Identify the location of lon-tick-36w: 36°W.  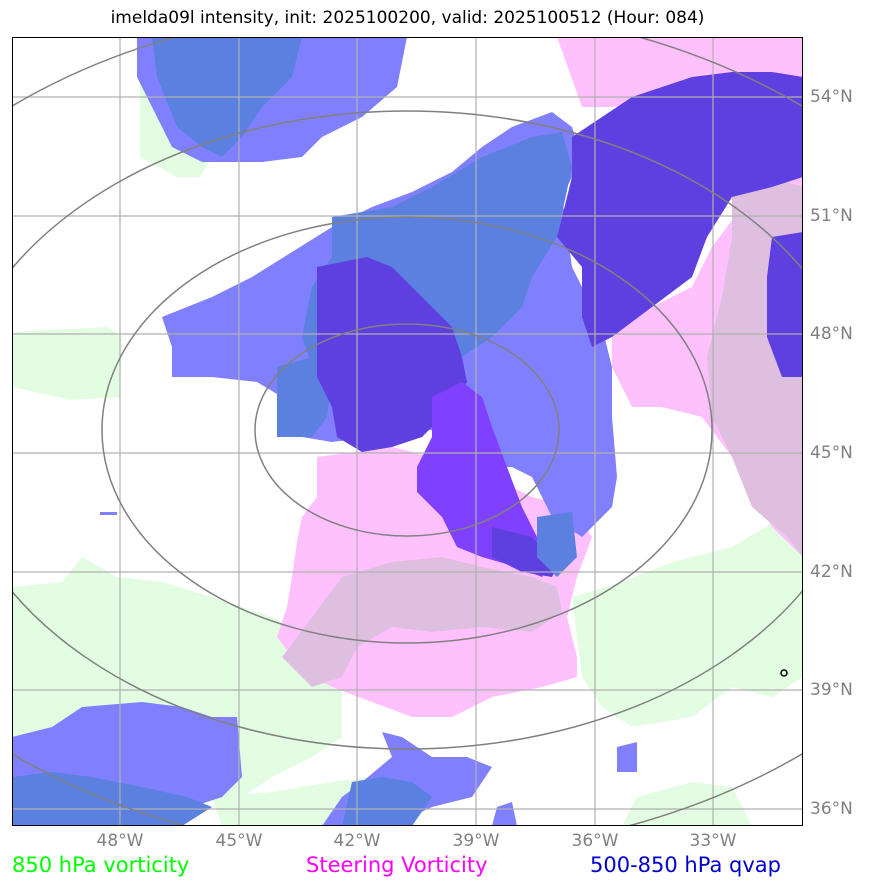
(595, 841).